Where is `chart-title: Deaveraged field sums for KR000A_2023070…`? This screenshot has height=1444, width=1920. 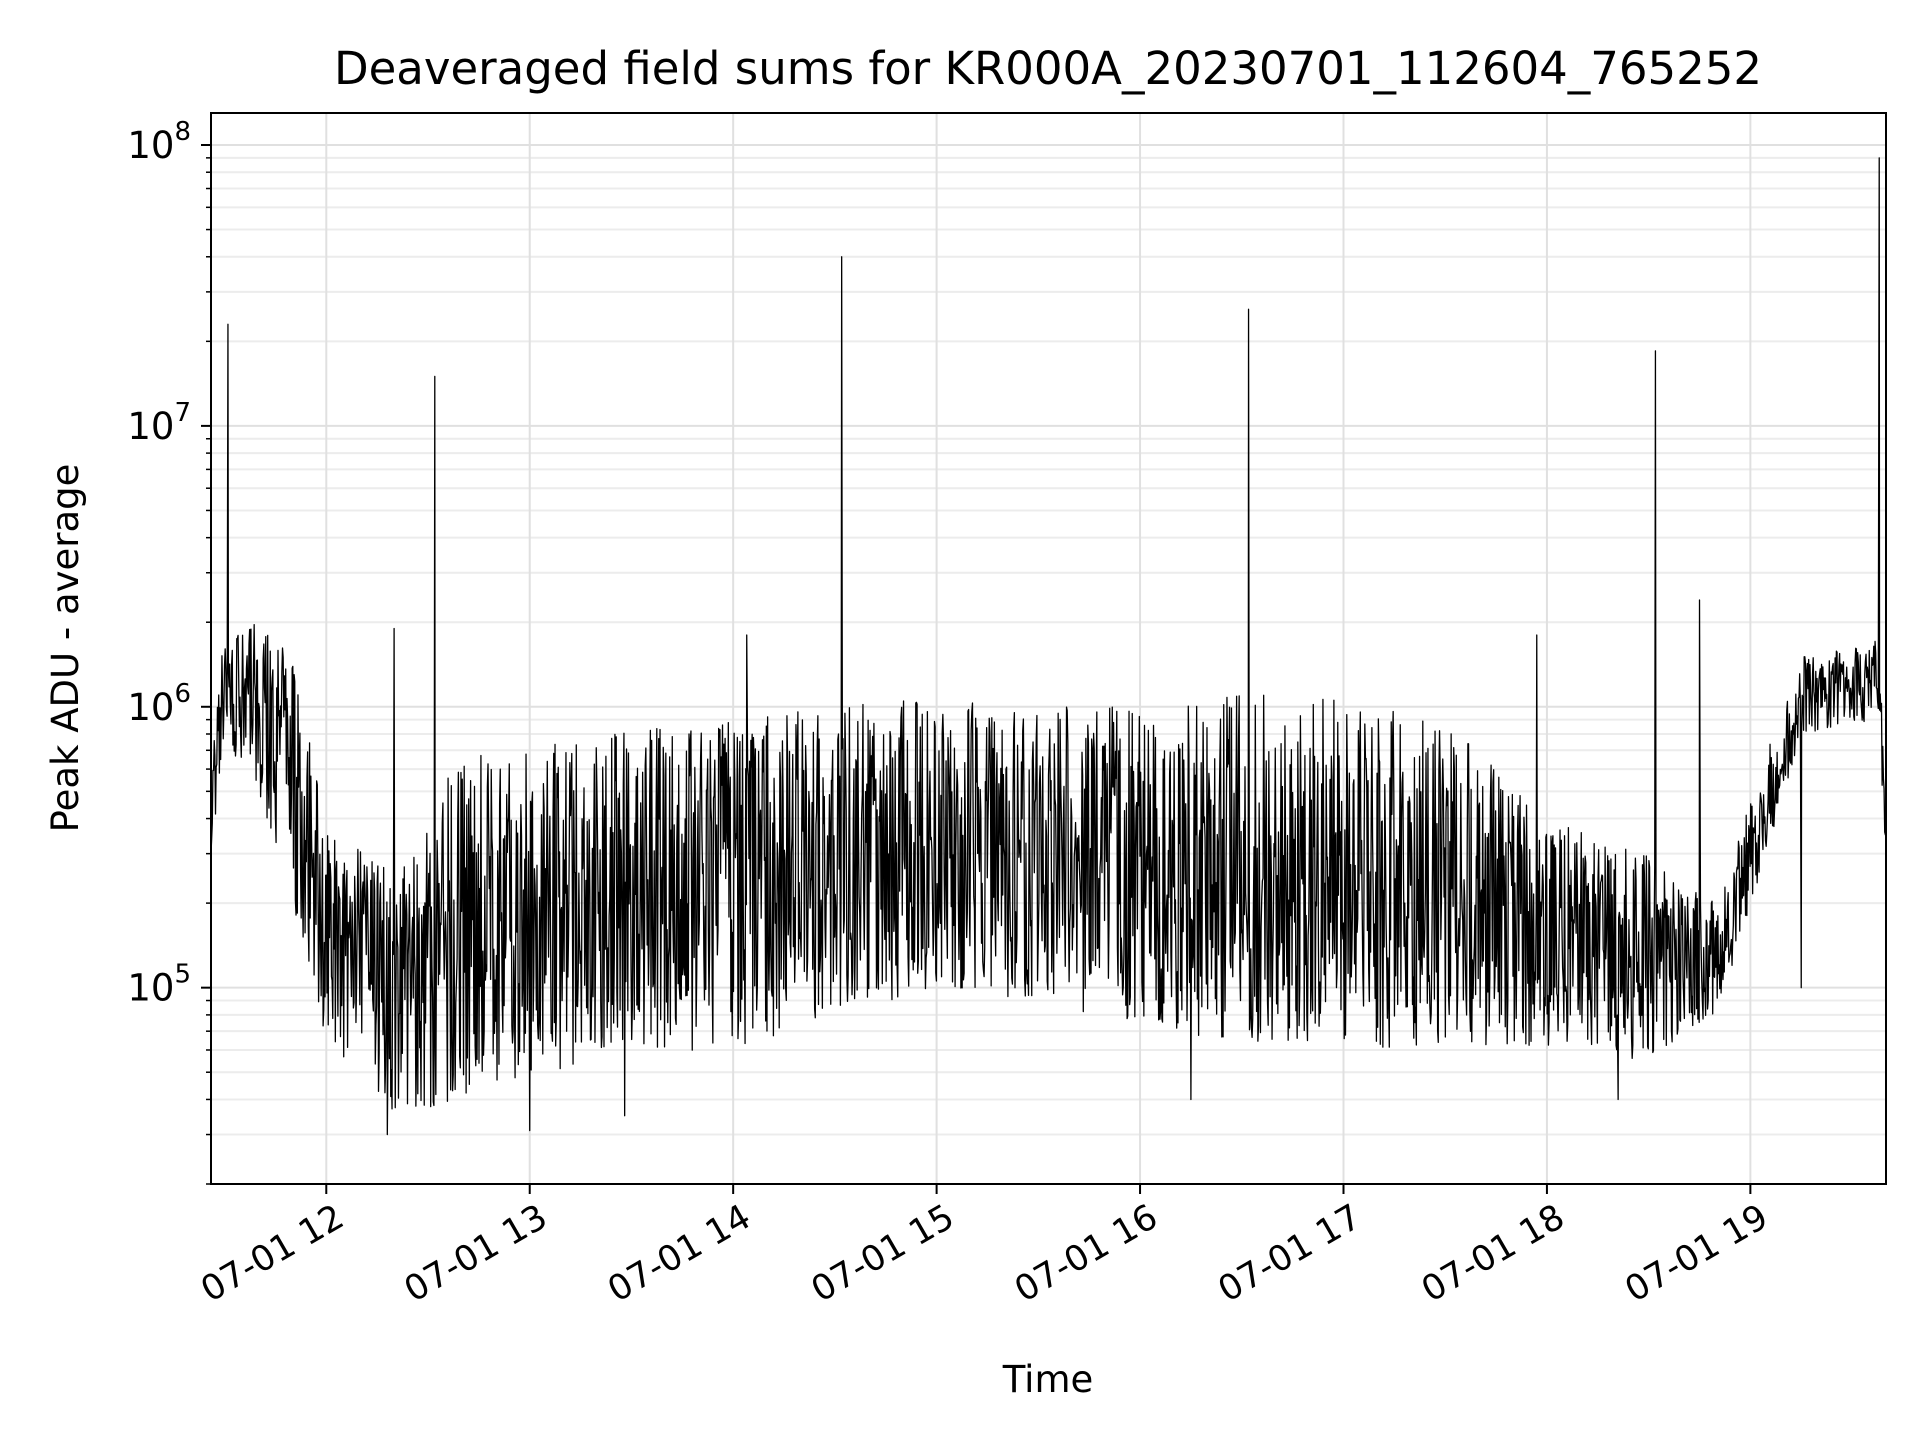
chart-title: Deaveraged field sums for KR000A_2023070… is located at coordinates (1048, 68).